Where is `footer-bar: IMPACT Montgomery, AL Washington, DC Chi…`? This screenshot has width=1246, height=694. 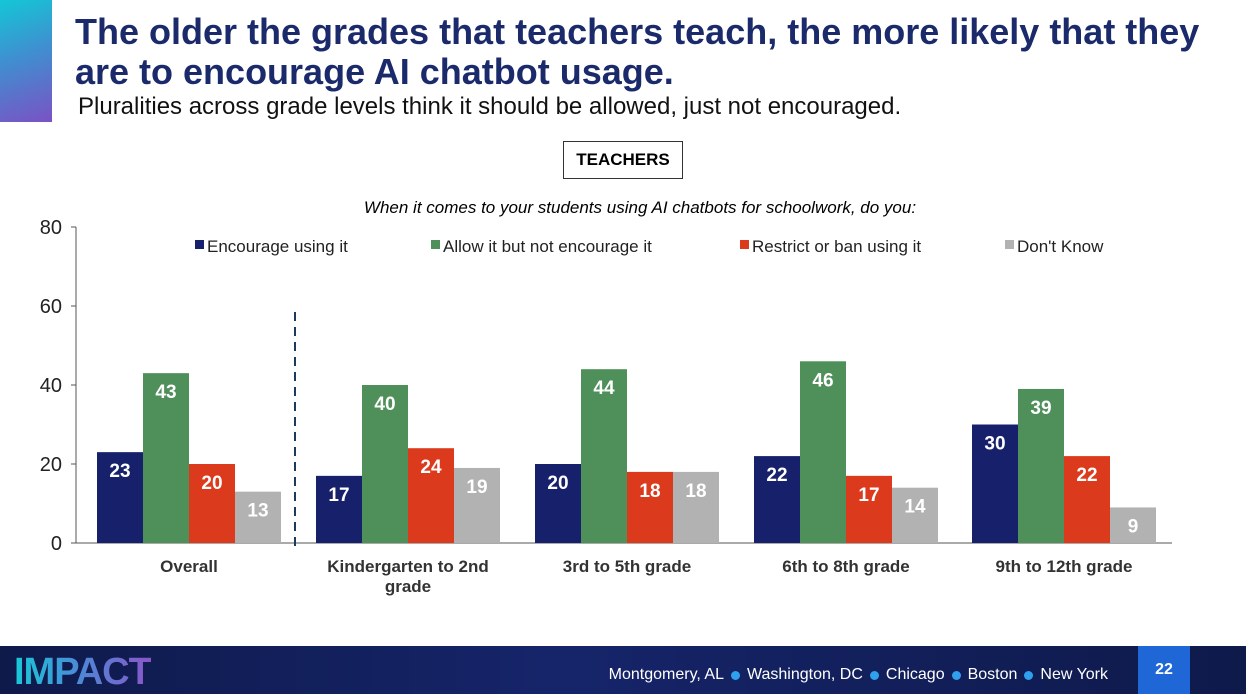 footer-bar: IMPACT Montgomery, AL Washington, DC Chi… is located at coordinates (623, 670).